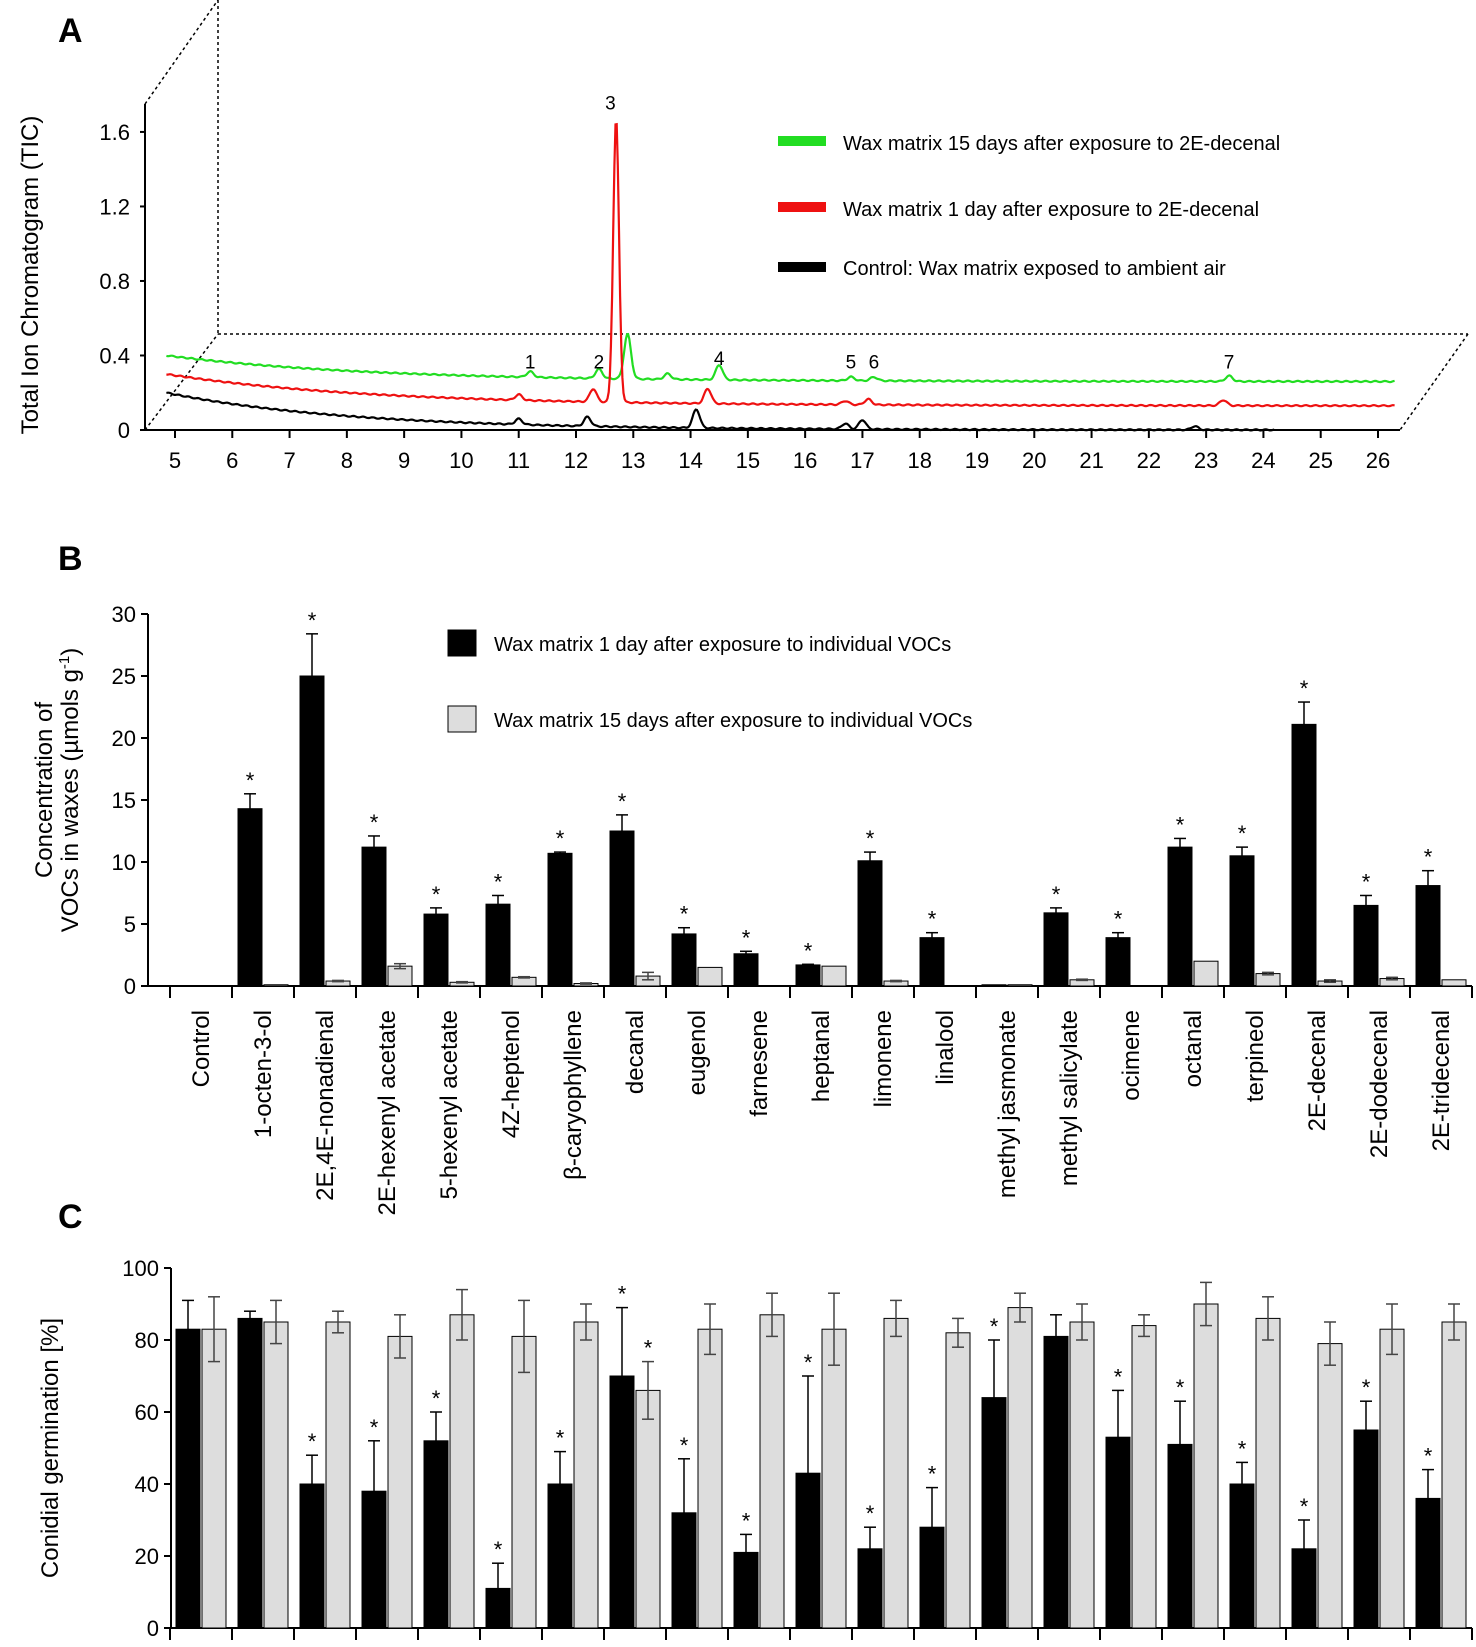 Image resolution: width=1476 pixels, height=1647 pixels. What do you see at coordinates (147, 1484) in the screenshot?
I see `y-tick-label: 40` at bounding box center [147, 1484].